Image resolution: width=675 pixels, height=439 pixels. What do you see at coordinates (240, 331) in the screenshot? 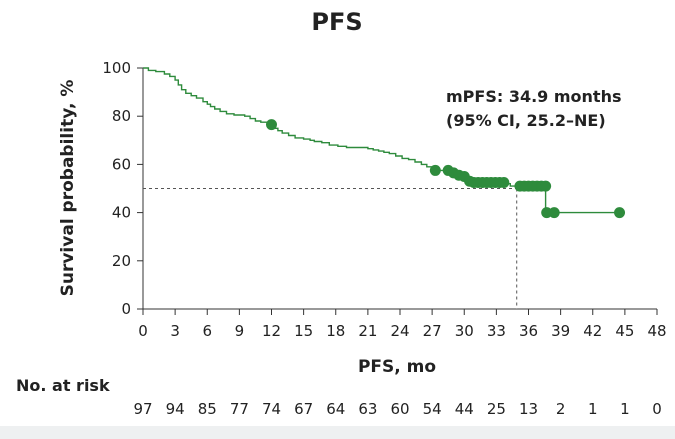
I see `x-tick-label: 9` at bounding box center [240, 331].